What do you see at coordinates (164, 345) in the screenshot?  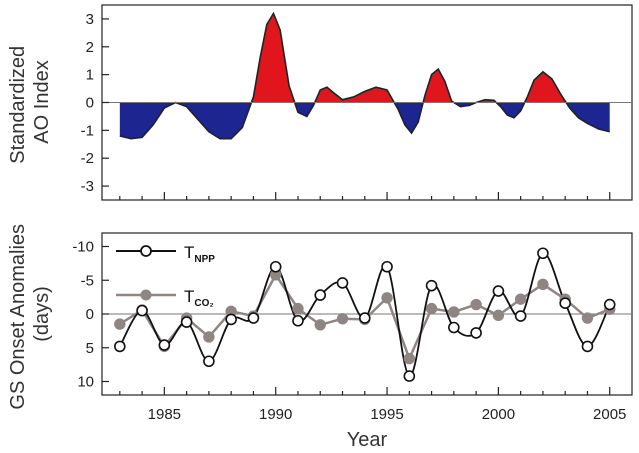 I see `series-npp-point-1985` at bounding box center [164, 345].